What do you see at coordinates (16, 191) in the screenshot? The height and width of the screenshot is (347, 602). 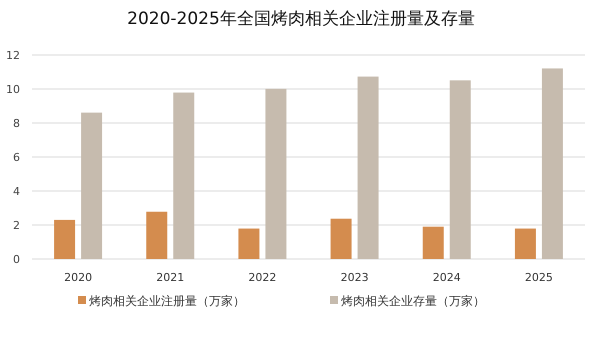 I see `y-tick-label: 4` at bounding box center [16, 191].